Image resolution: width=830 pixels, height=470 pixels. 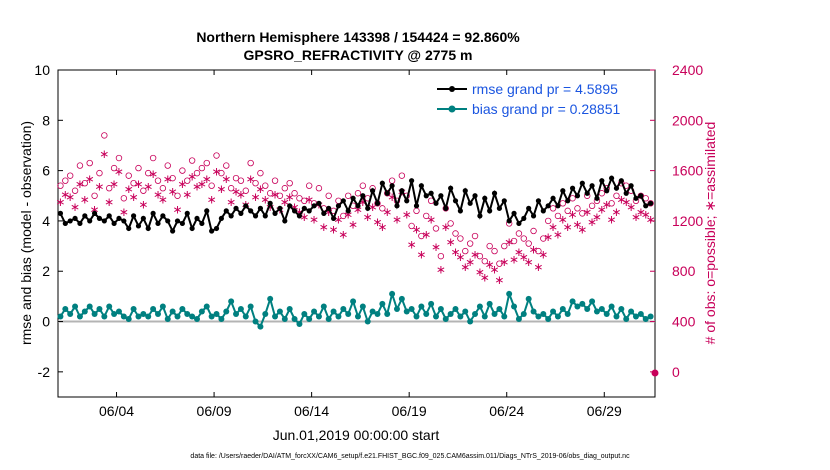 What do you see at coordinates (545, 89) in the screenshot?
I see `legend-rmse-label: rmse grand pr = 4.5895` at bounding box center [545, 89].